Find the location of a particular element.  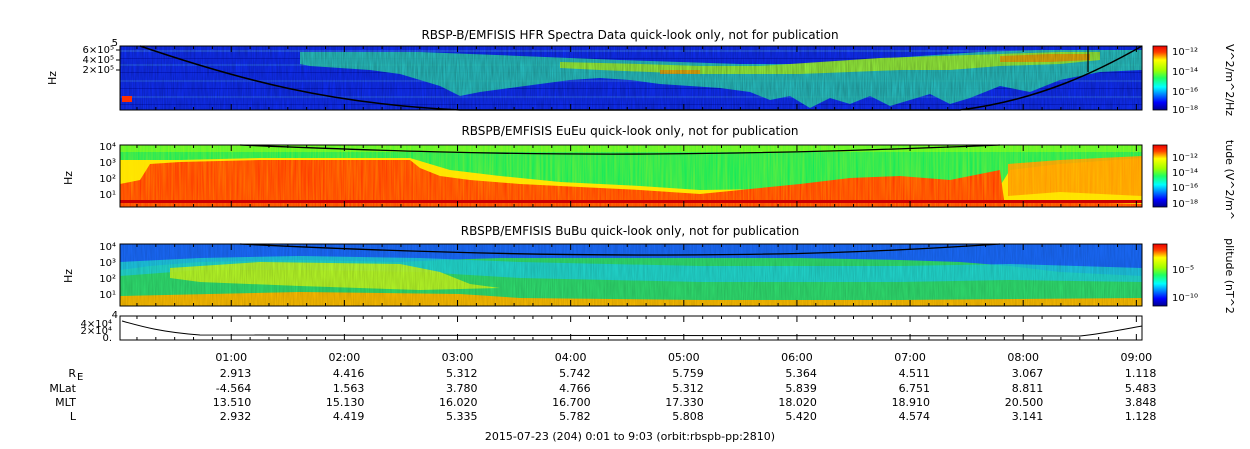

bubu-cyclotron-curve is located at coordinates (620, 249).